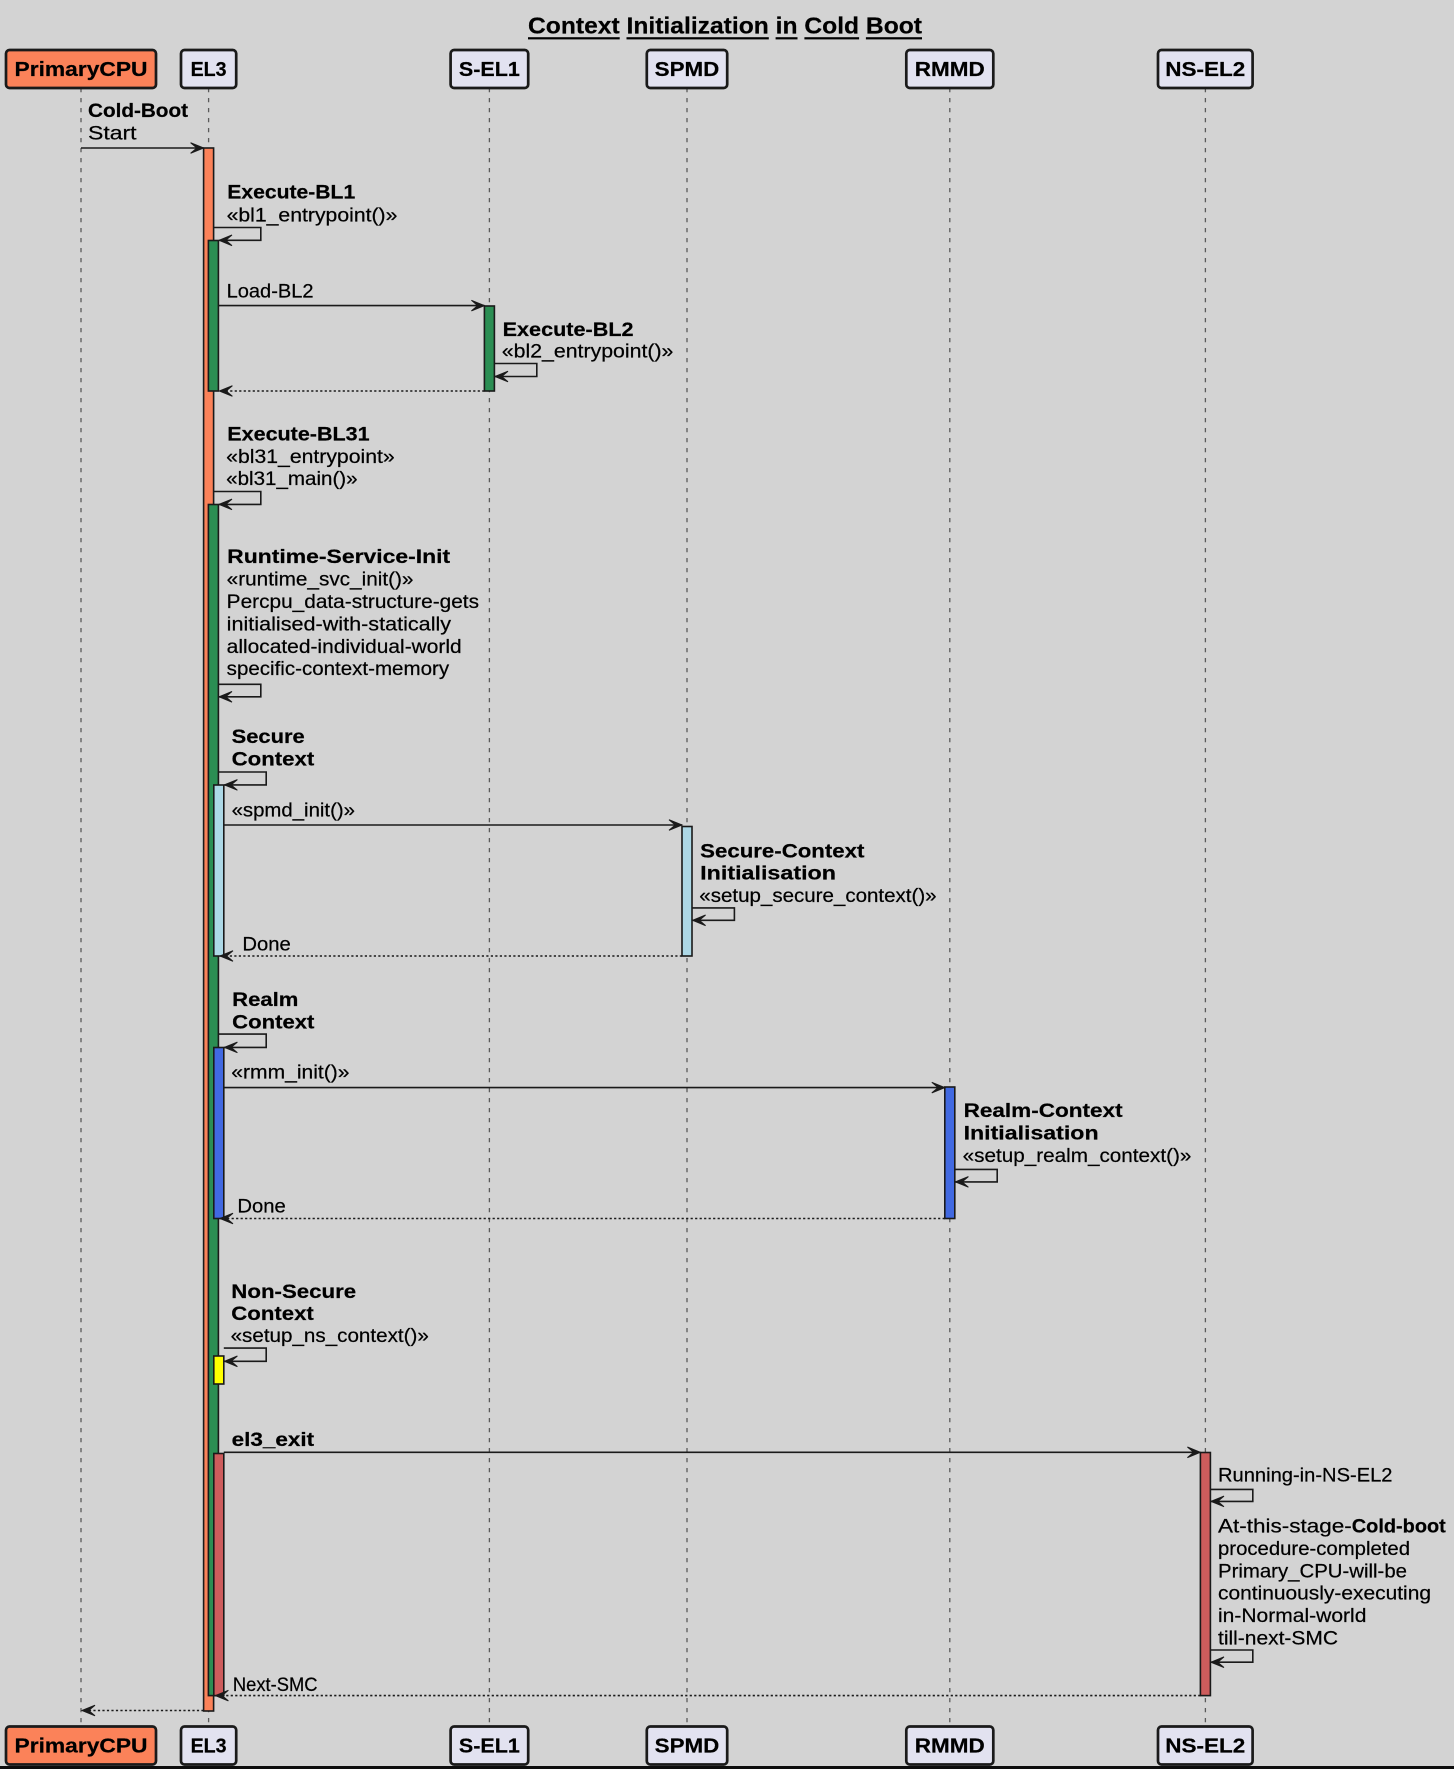  What do you see at coordinates (291, 193) in the screenshot?
I see `svg-text: Execute-BL1` at bounding box center [291, 193].